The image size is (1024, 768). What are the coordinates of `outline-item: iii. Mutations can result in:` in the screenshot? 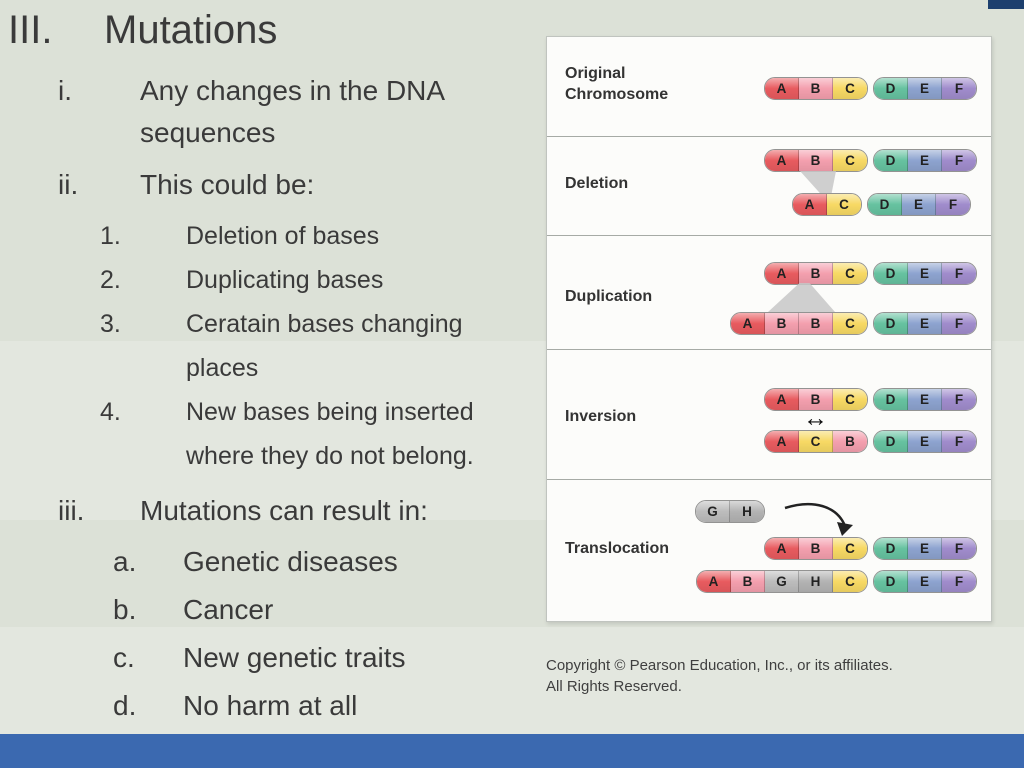 It's located at (299, 511).